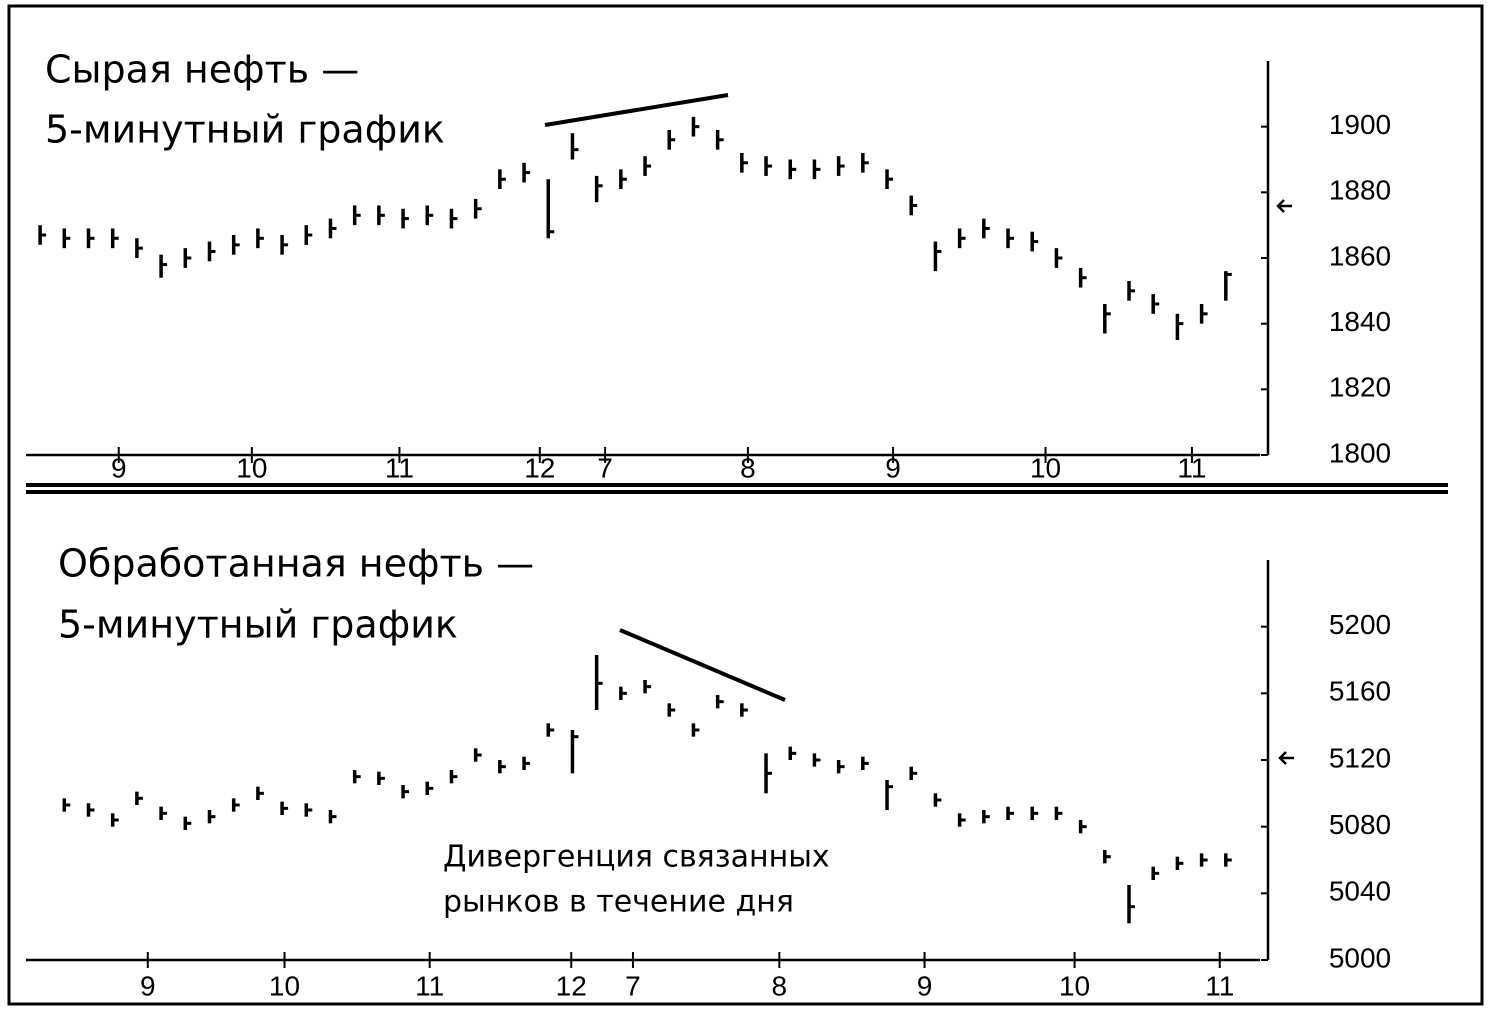 This screenshot has height=1012, width=1492. I want to click on y-tick-label: 5080, so click(1360, 824).